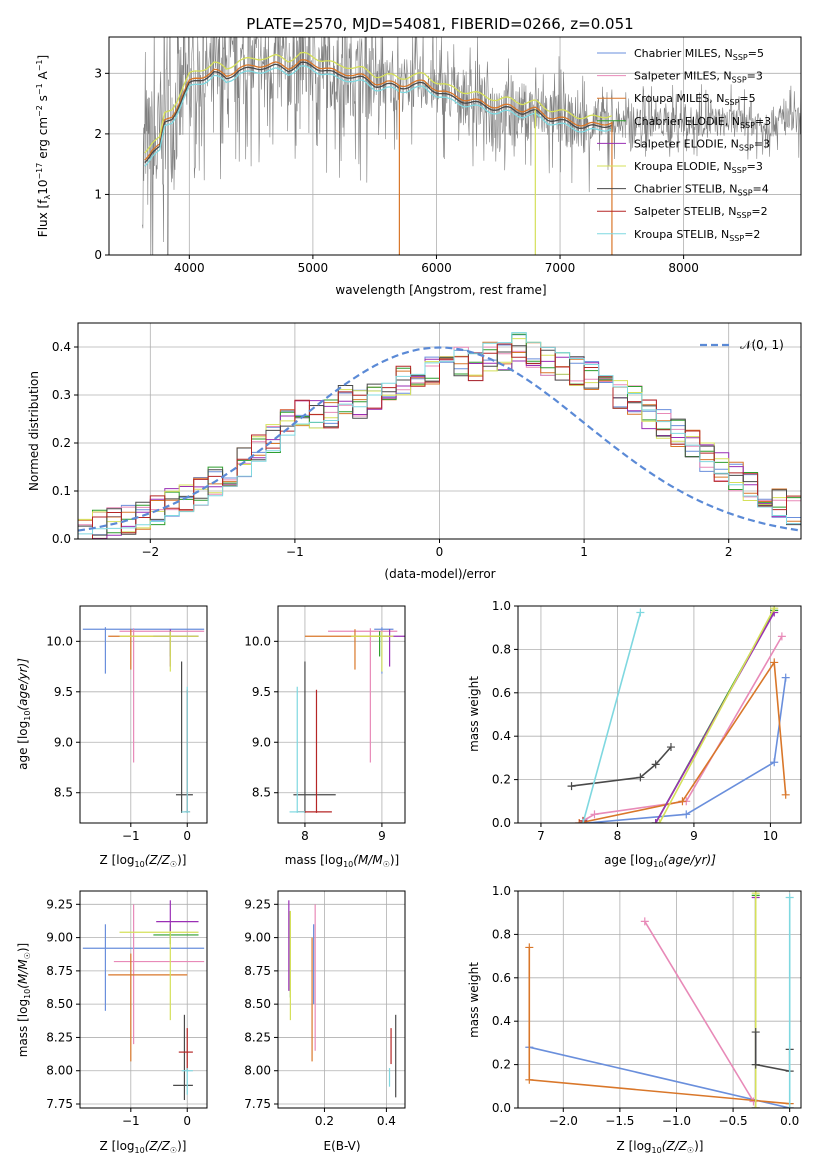 The image size is (819, 1170). What do you see at coordinates (257, 938) in the screenshot?
I see `y-tick-label: 9.00` at bounding box center [257, 938].